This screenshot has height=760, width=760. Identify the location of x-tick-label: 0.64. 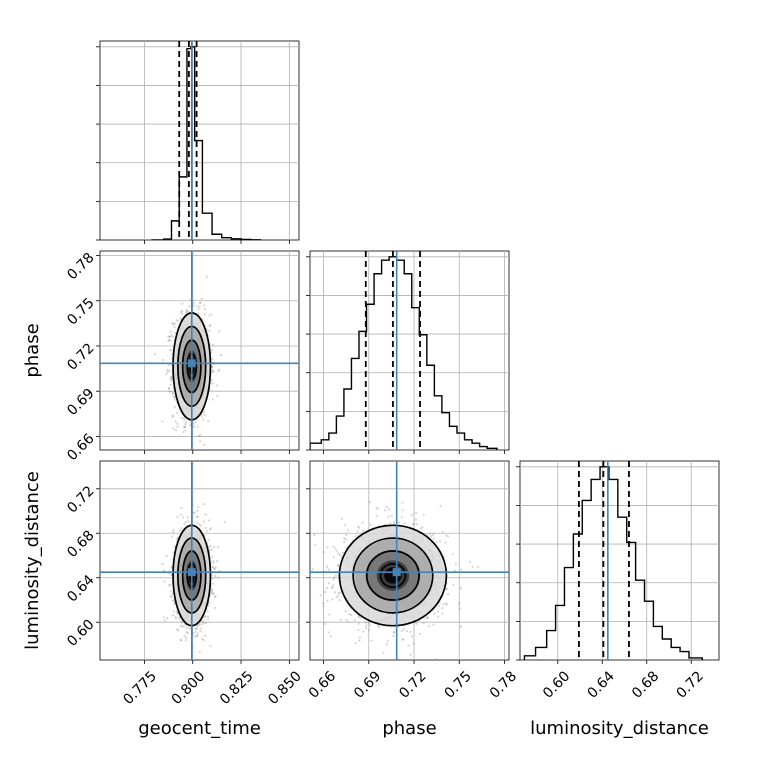
(601, 684).